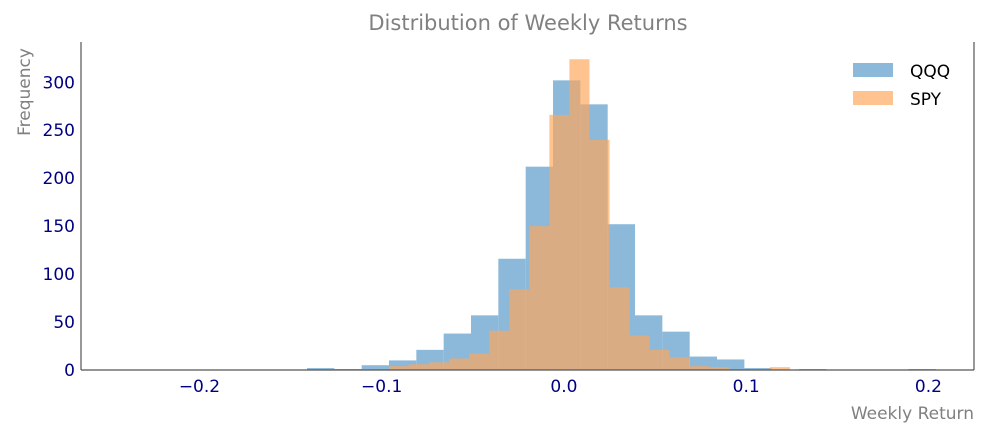  Describe the element at coordinates (25, 92) in the screenshot. I see `y-axis-label: Frequency` at that location.